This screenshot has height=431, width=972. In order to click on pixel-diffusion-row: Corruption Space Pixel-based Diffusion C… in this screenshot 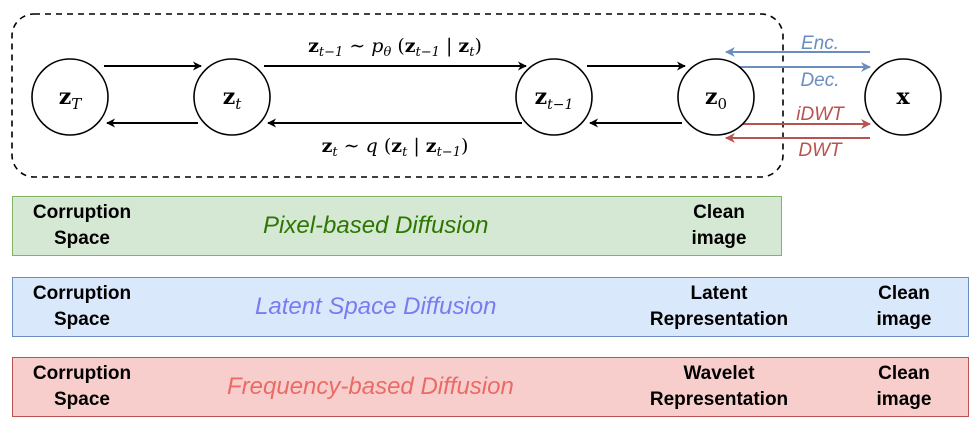, I will do `click(397, 226)`.